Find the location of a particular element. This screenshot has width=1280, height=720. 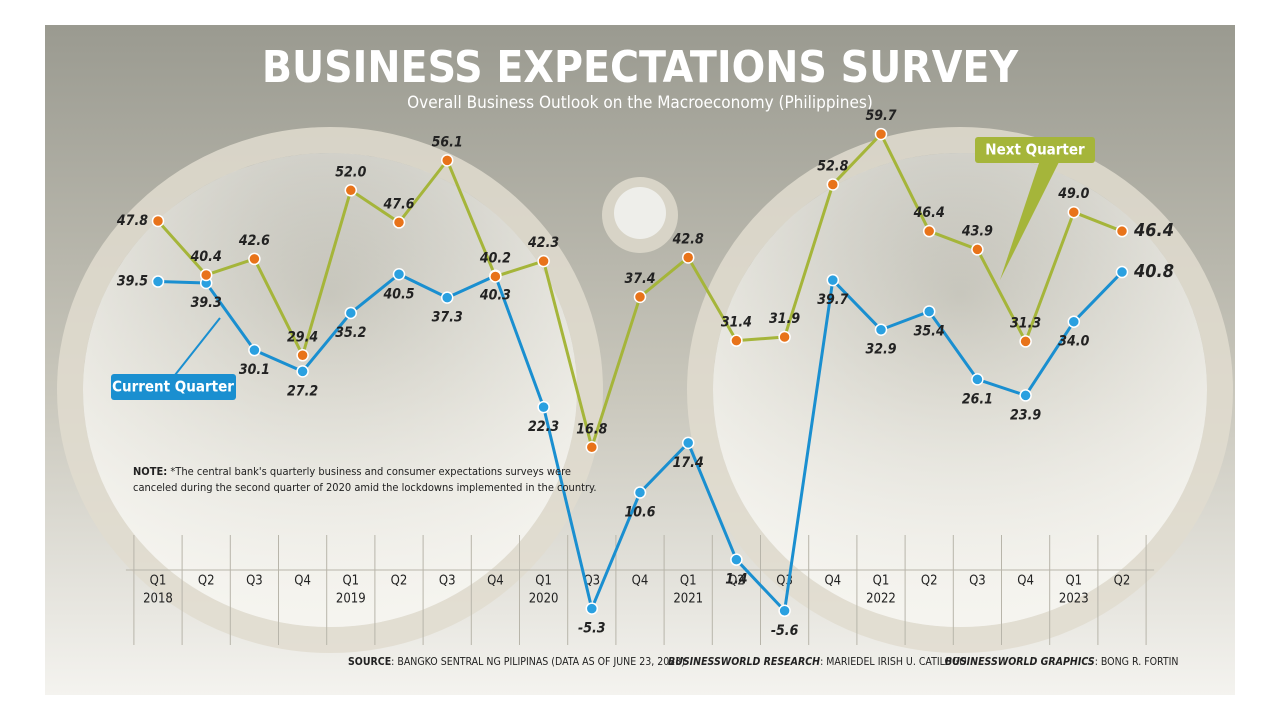

data-label: 52.8 is located at coordinates (832, 166).